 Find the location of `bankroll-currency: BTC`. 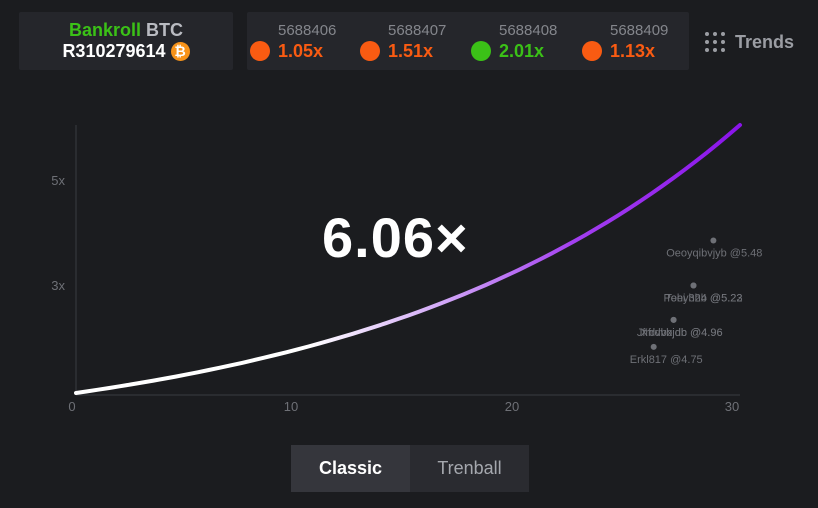

bankroll-currency: BTC is located at coordinates (165, 30).